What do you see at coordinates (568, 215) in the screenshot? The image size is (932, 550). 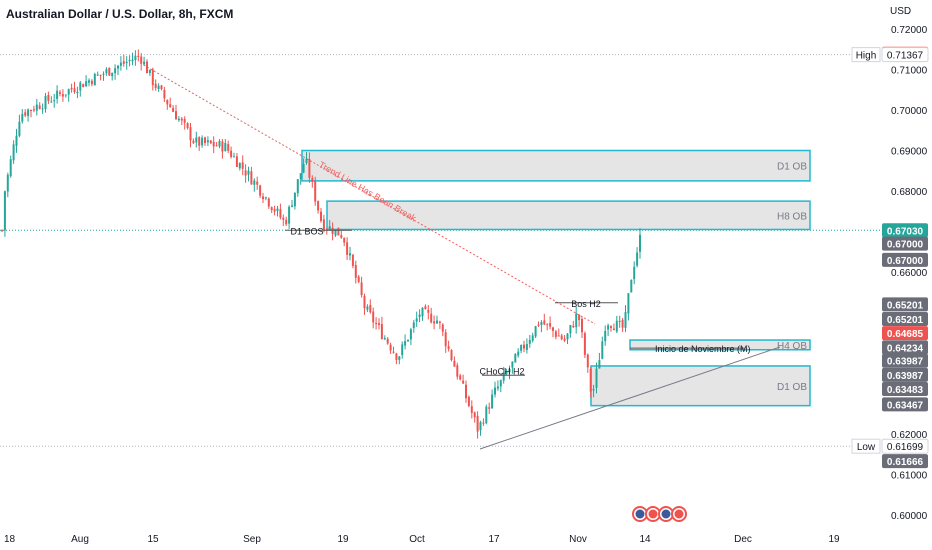 I see `order-block-zone` at bounding box center [568, 215].